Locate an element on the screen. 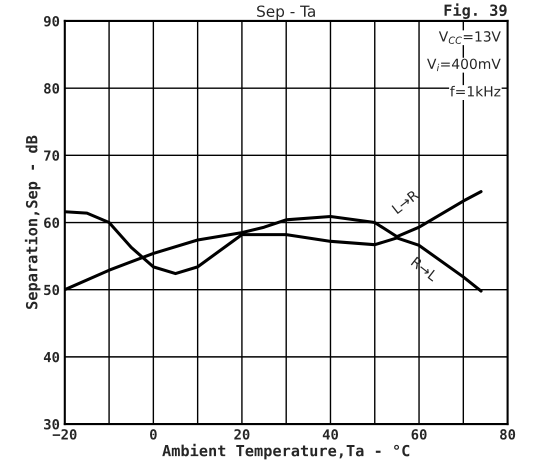 This screenshot has height=466, width=540. annotation: V$_{i}$=400mV is located at coordinates (464, 65).